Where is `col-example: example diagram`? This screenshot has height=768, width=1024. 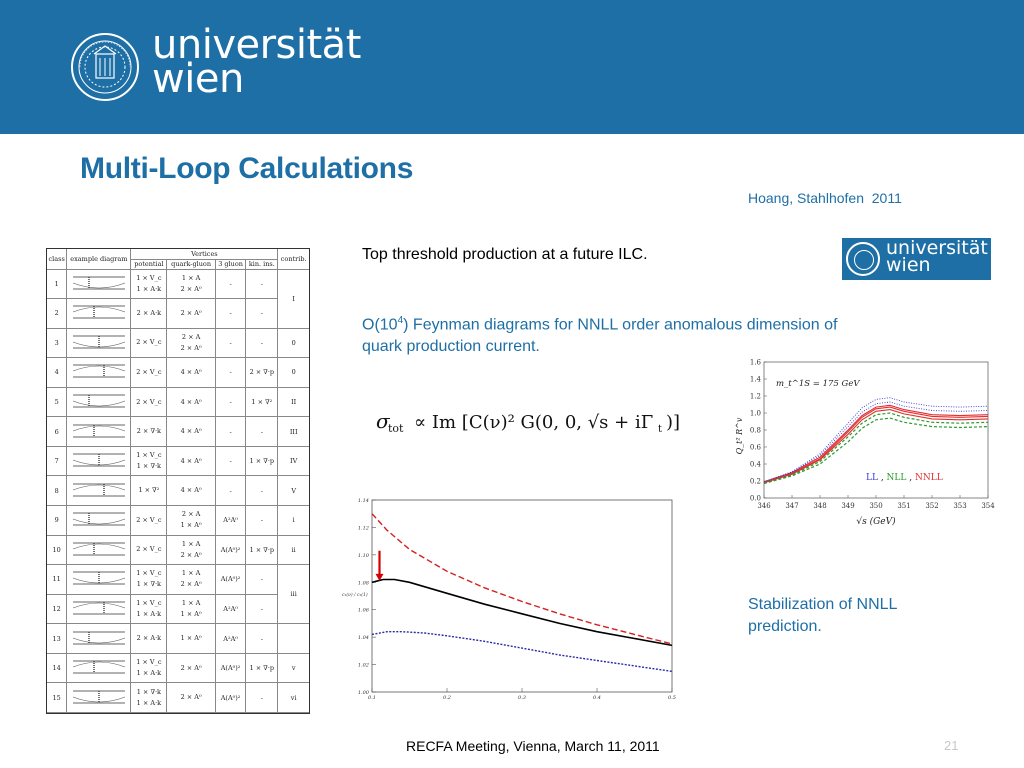
col-example: example diagram is located at coordinates (98, 259).